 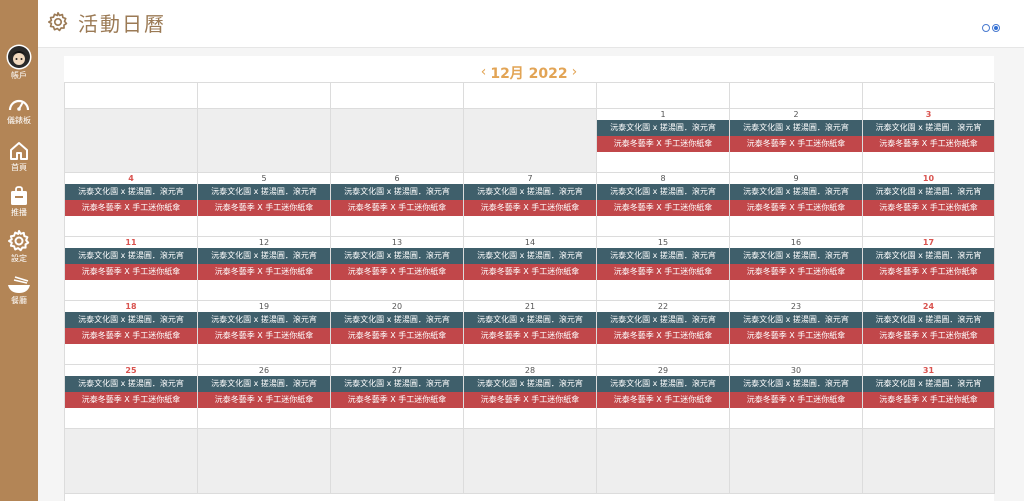 I want to click on calendar-day-cell: 27 沅泰文化園 x 搓湯圓．滾元宵 沅泰冬藝季 X 手工迷你紙傘, so click(x=397, y=397).